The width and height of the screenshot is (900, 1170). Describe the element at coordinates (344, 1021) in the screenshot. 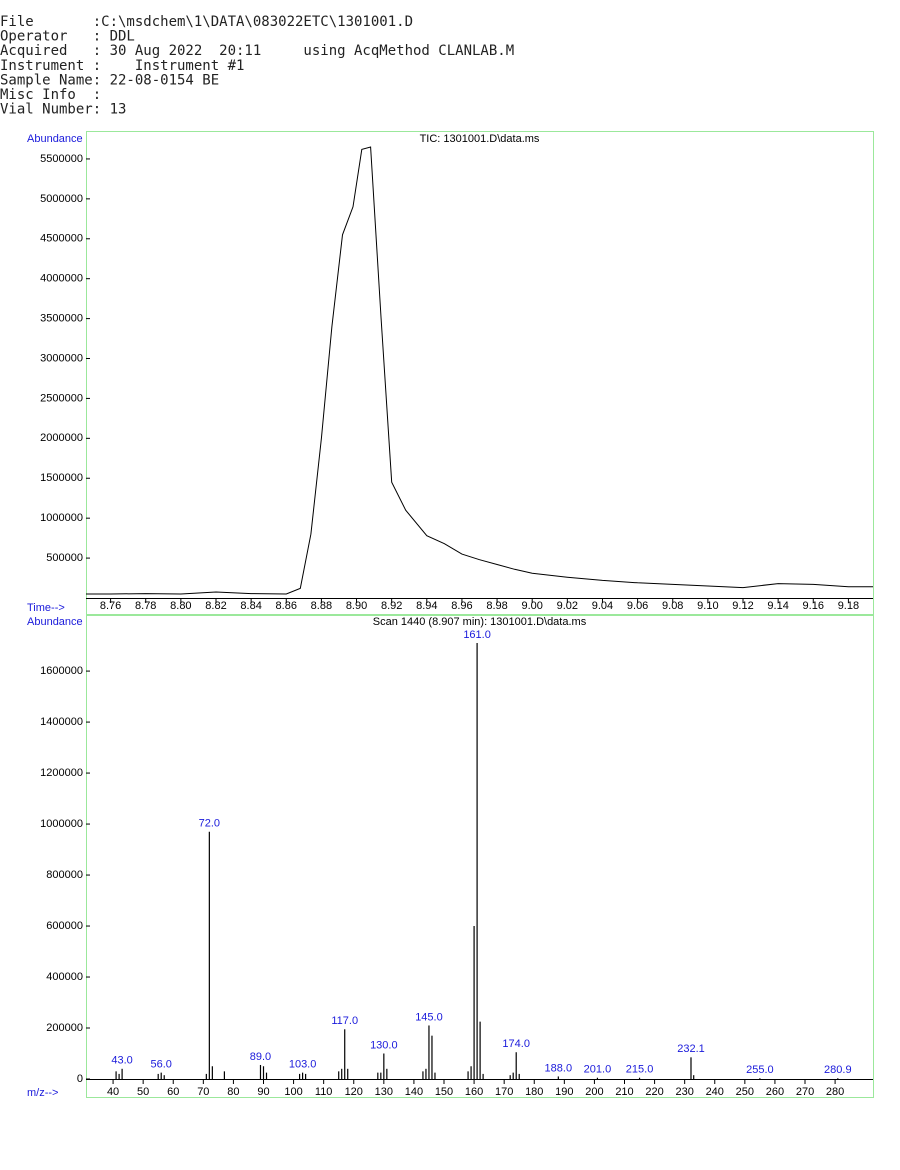

I see `peak-label: 117.0` at that location.